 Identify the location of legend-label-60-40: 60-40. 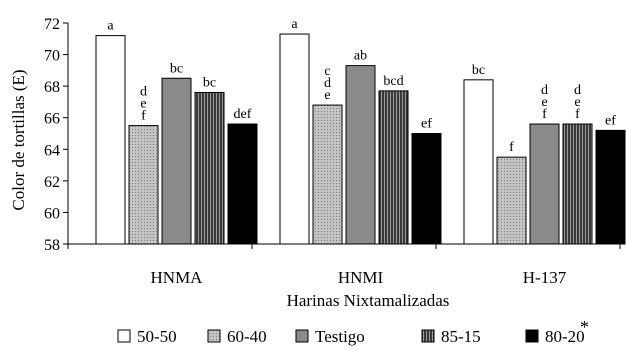
(247, 336).